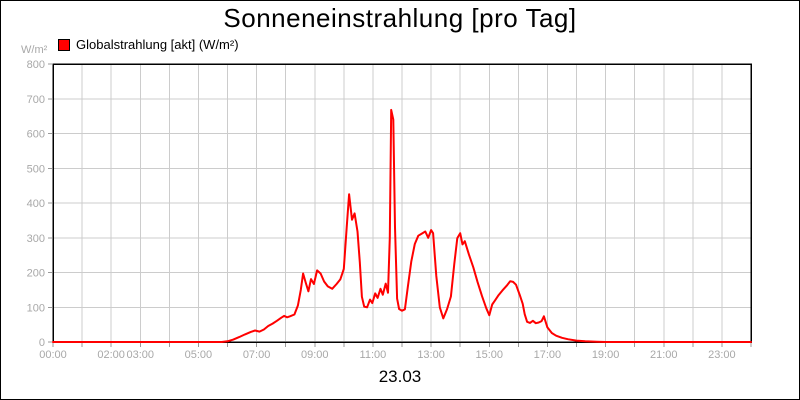 This screenshot has height=400, width=800. I want to click on legend-swatch, so click(64, 44).